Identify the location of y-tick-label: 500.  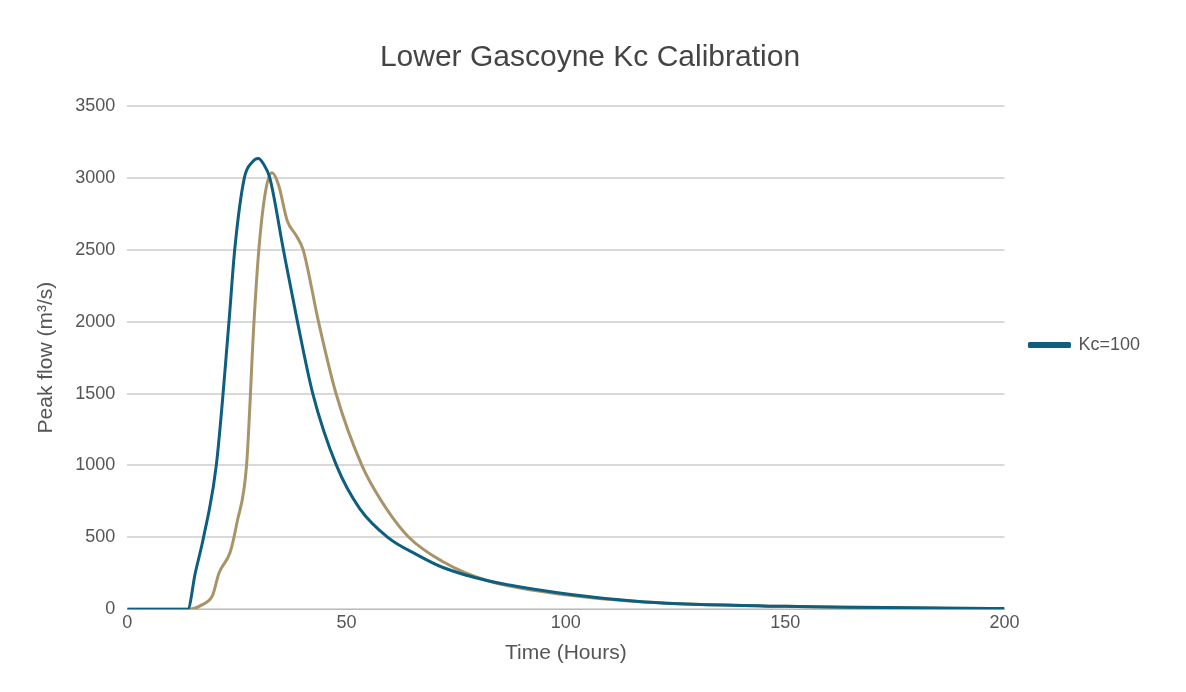
(100, 536).